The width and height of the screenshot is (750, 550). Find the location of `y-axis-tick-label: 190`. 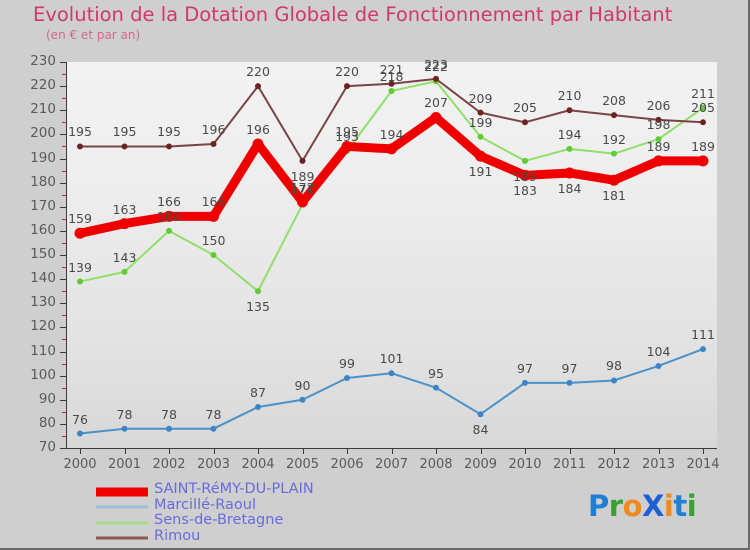

y-axis-tick-label: 190 is located at coordinates (43, 157).